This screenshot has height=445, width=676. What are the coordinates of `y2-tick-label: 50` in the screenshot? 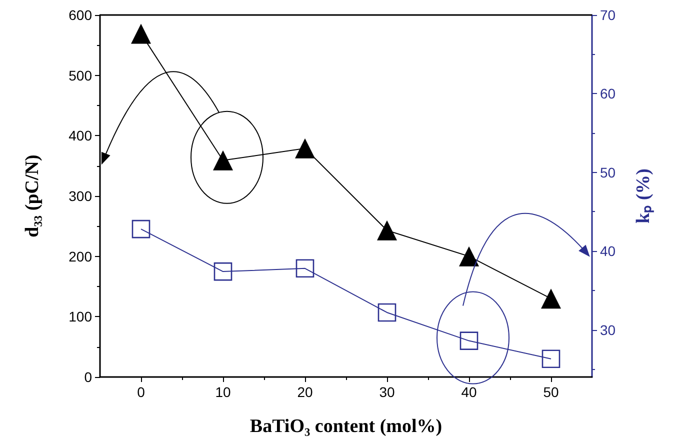 It's located at (608, 172).